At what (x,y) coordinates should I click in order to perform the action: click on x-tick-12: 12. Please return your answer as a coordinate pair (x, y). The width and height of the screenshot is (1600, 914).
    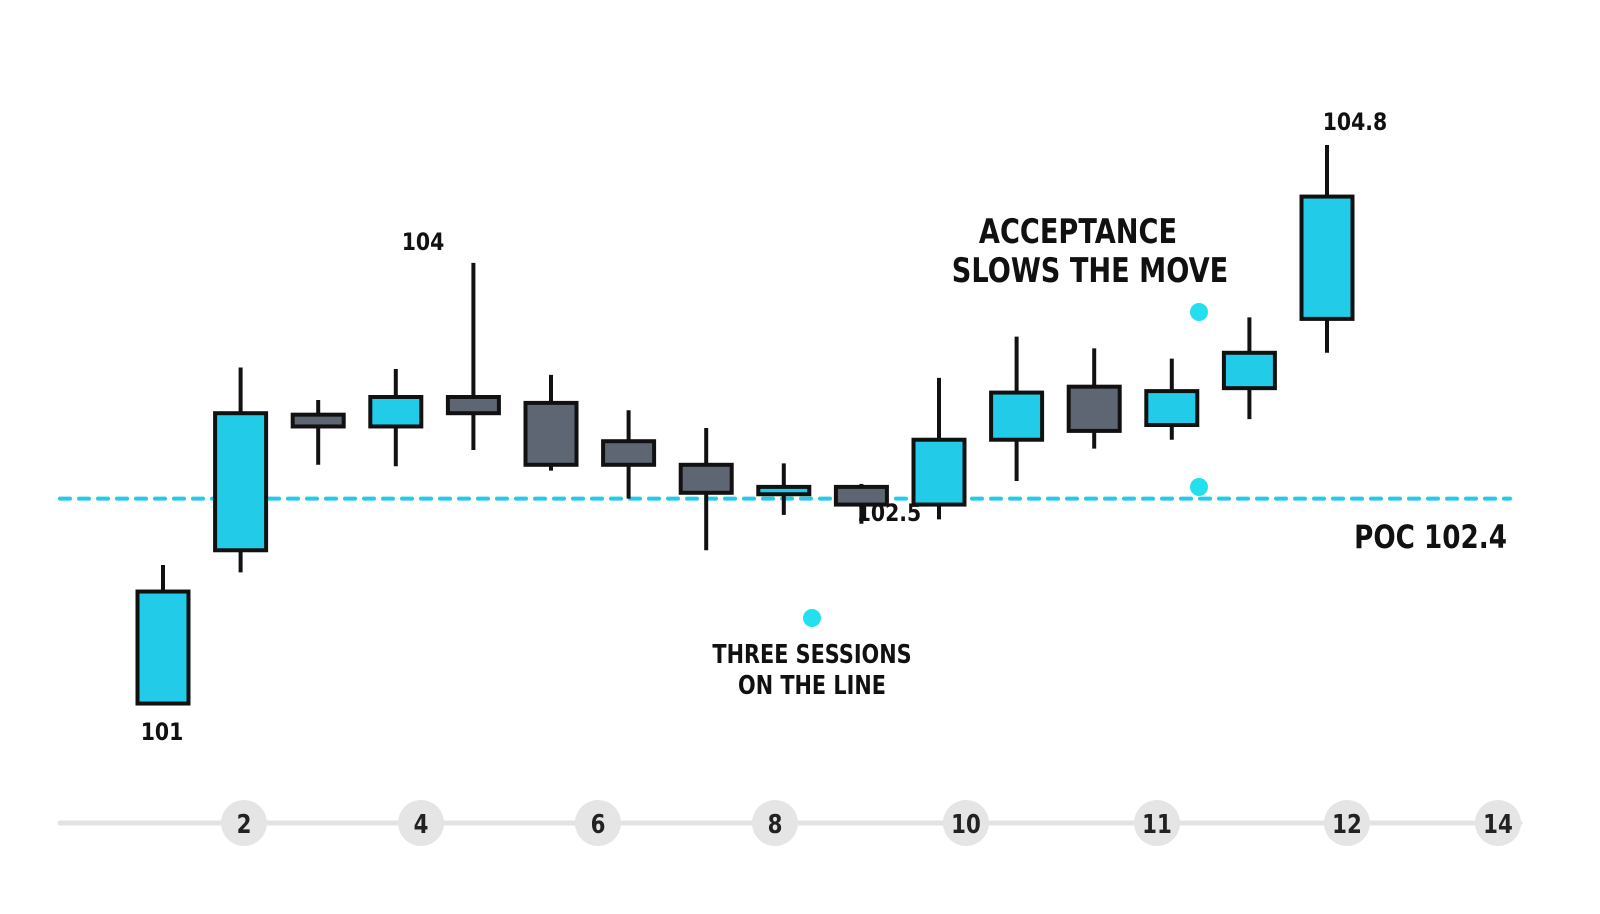
    Looking at the image, I should click on (1347, 823).